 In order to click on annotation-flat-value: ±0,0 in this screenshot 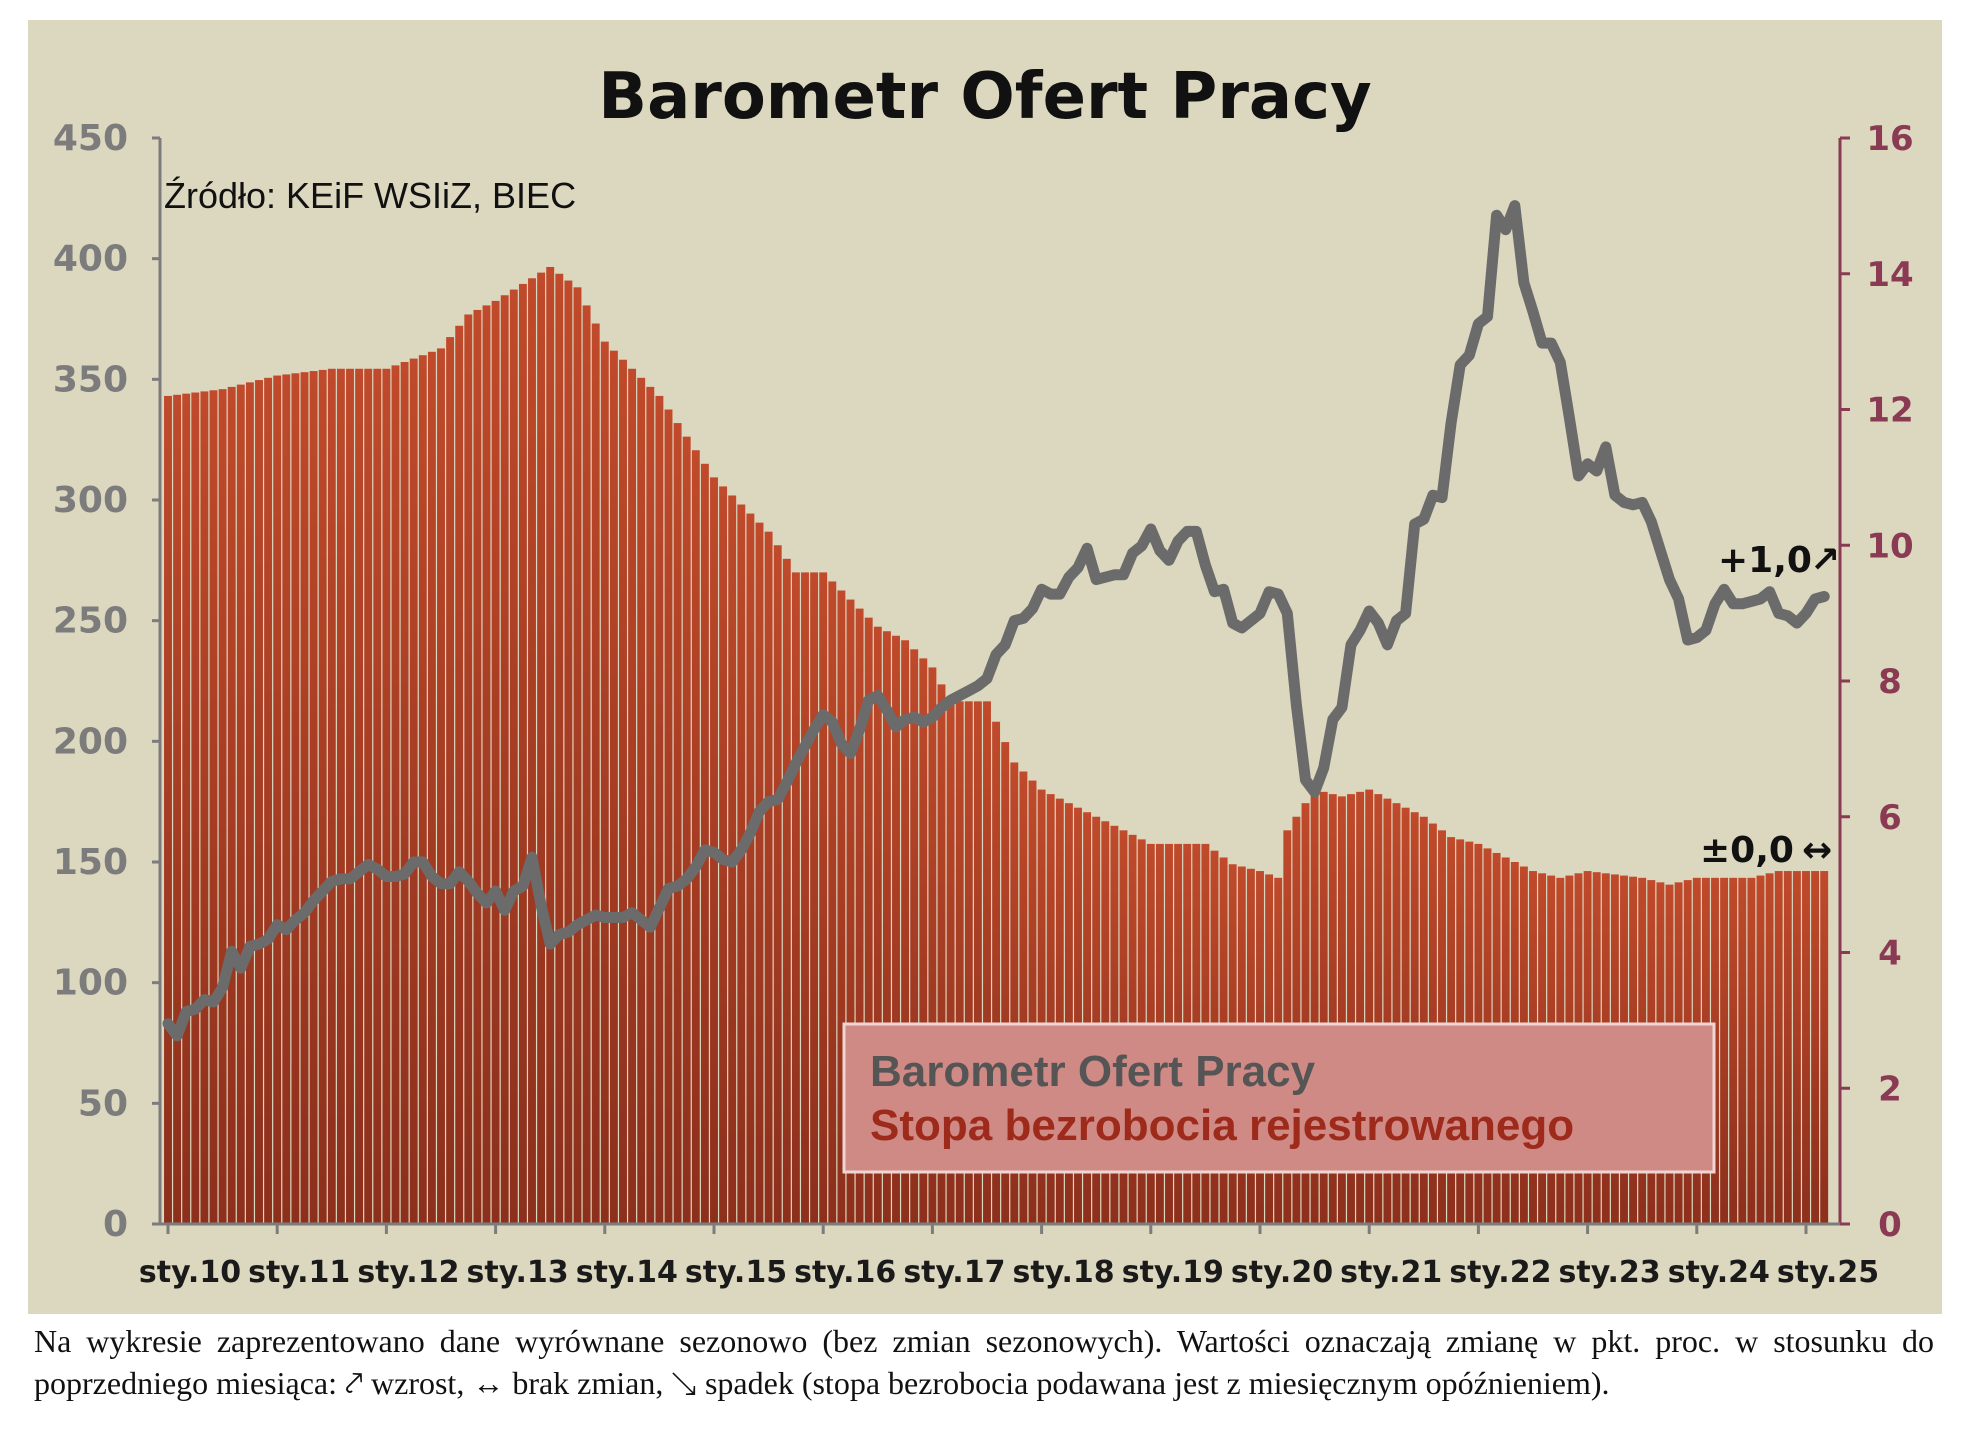, I will do `click(1747, 850)`.